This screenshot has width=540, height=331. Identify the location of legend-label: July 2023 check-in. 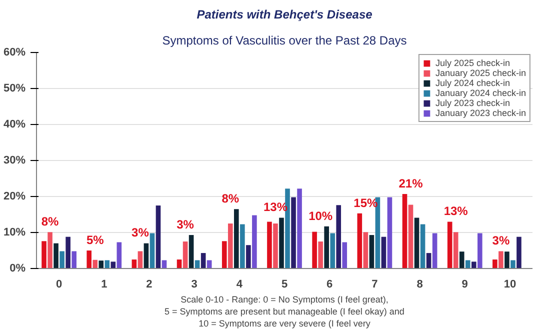
(472, 103).